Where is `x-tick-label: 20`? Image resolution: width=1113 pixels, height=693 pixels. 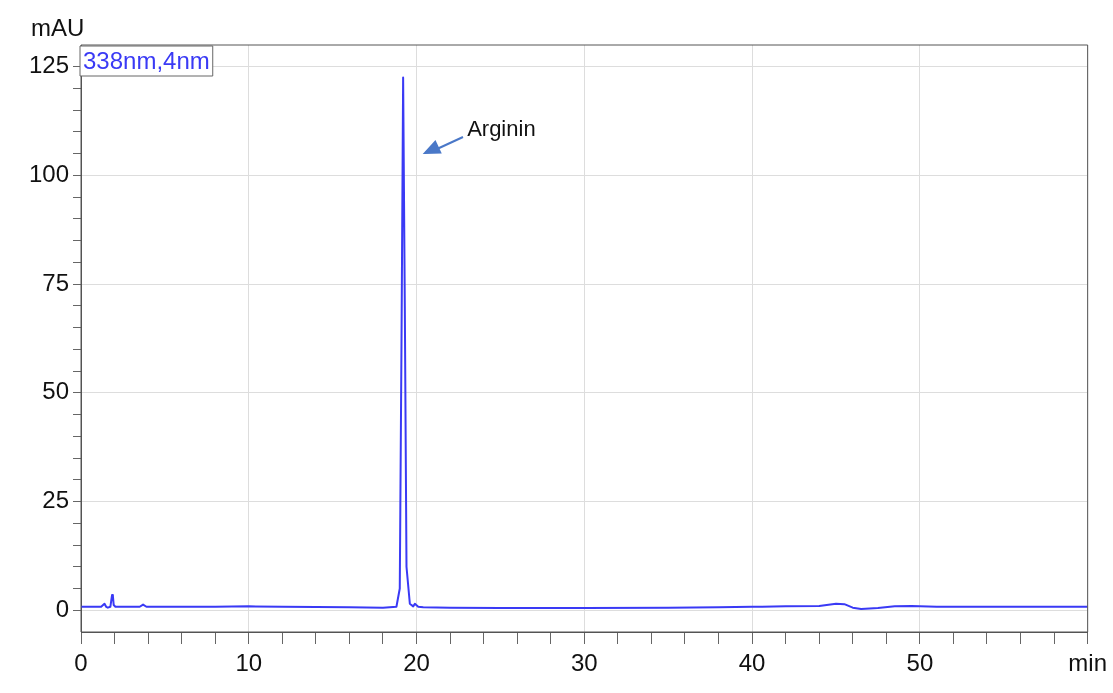 x-tick-label: 20 is located at coordinates (416, 663).